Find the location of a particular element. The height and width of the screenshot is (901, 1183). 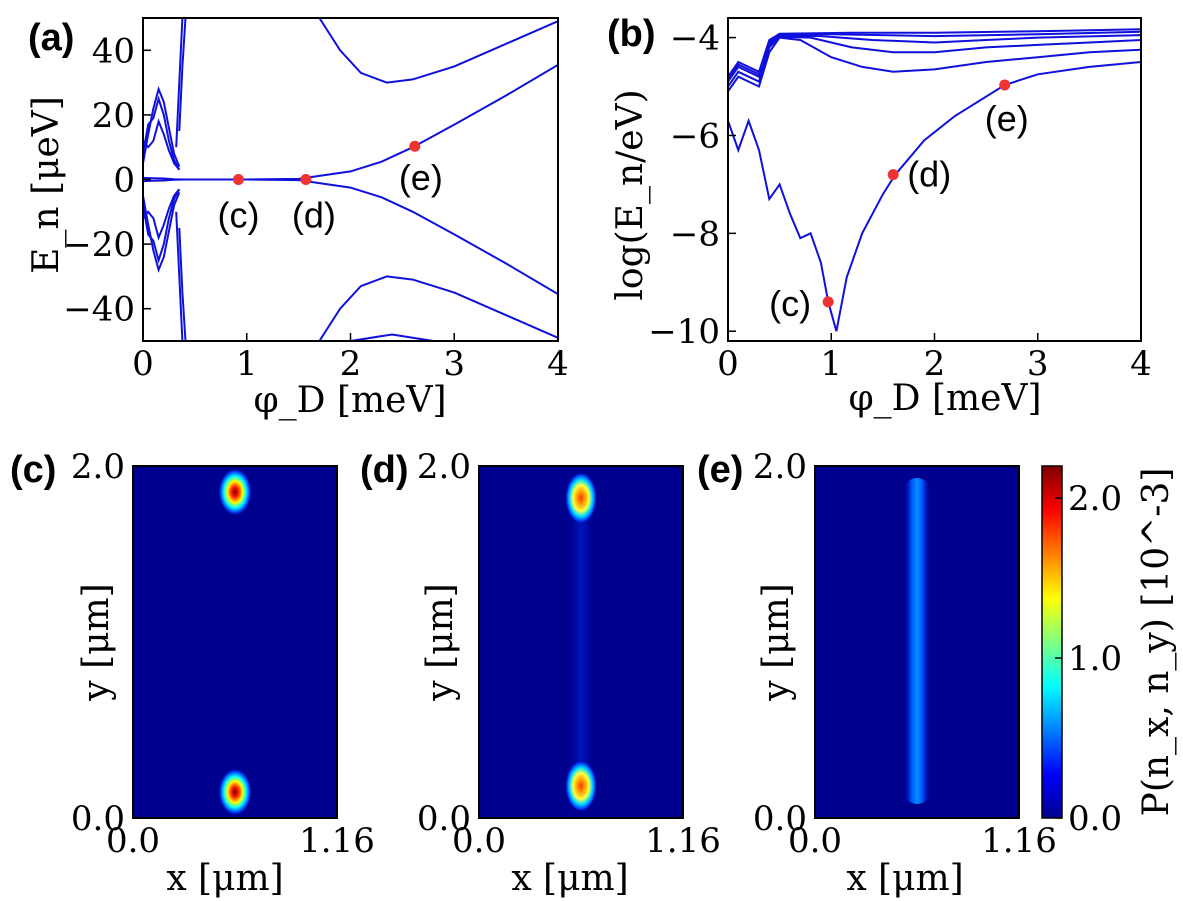

panel-b-marker-label-1: (d) is located at coordinates (929, 174).